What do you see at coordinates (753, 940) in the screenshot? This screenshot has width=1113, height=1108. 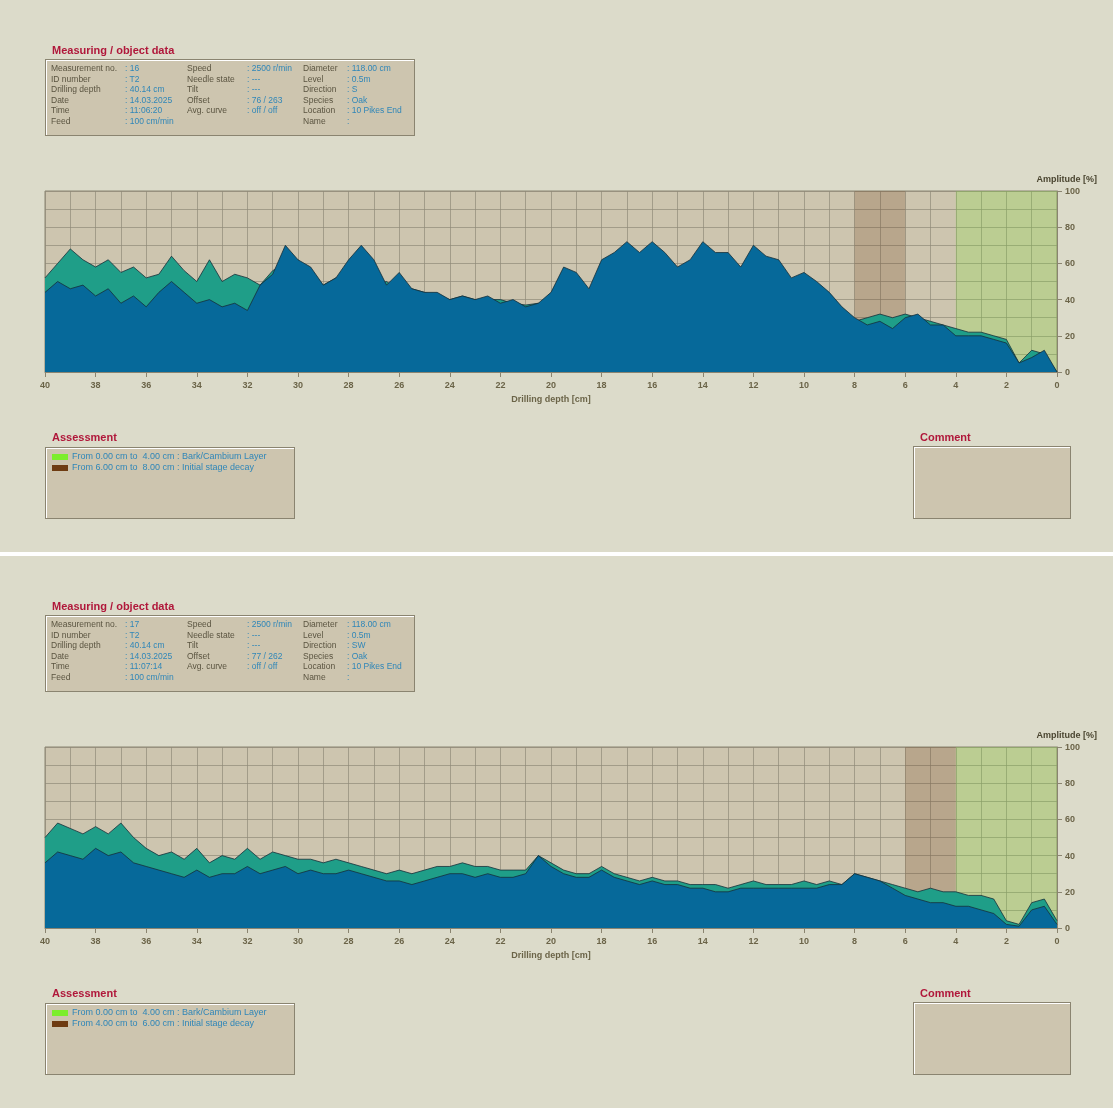 I see `x-tick-label: 12` at bounding box center [753, 940].